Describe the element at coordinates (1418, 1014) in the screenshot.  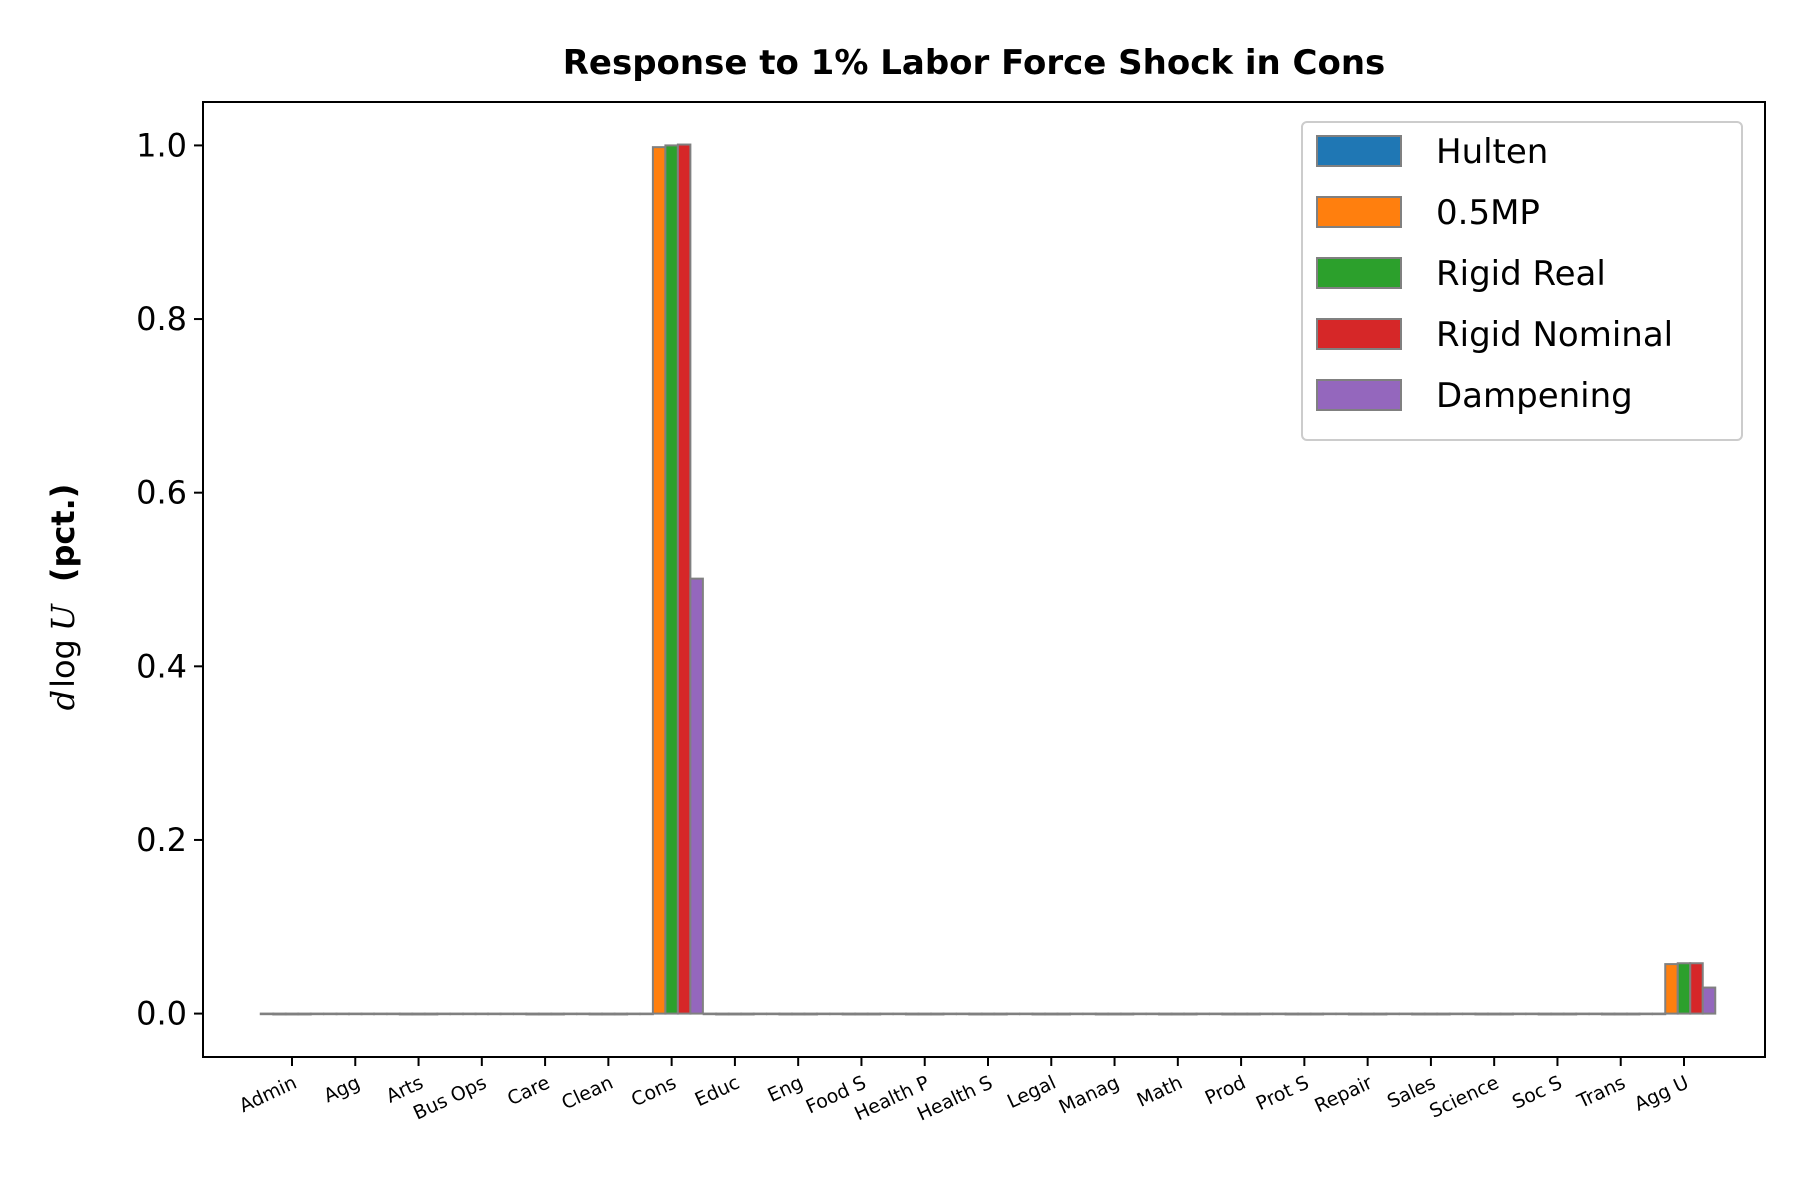
I see `bar-0-5mp-sales` at that location.